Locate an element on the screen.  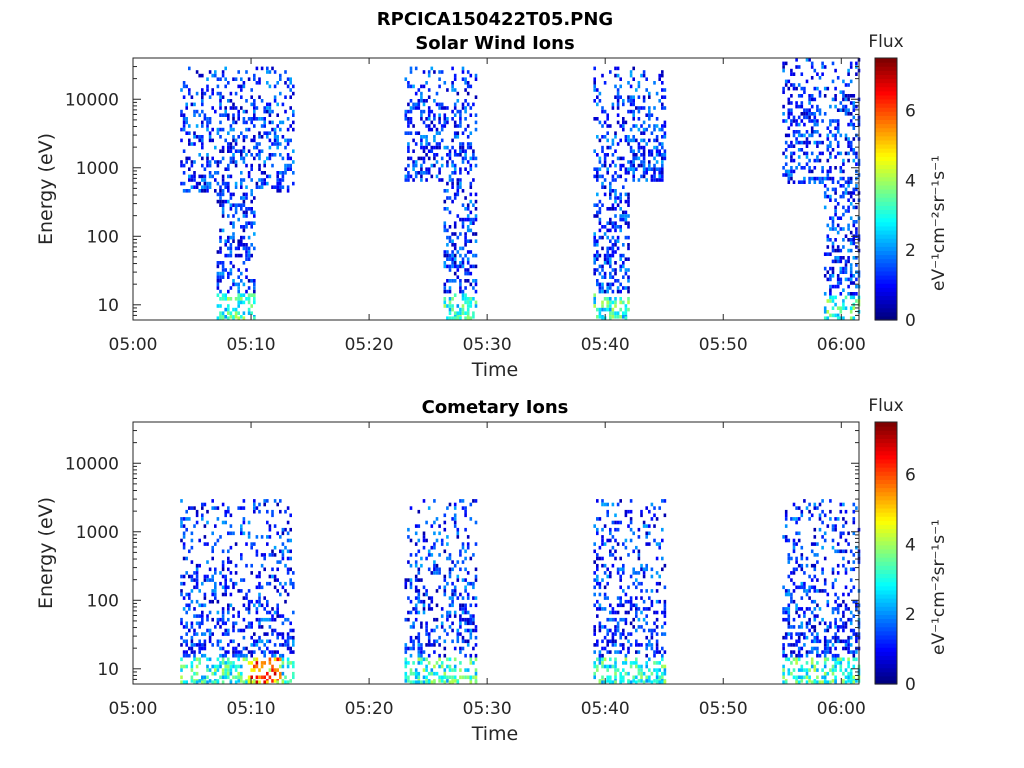
x-tick-label: 05:10 is located at coordinates (251, 345).